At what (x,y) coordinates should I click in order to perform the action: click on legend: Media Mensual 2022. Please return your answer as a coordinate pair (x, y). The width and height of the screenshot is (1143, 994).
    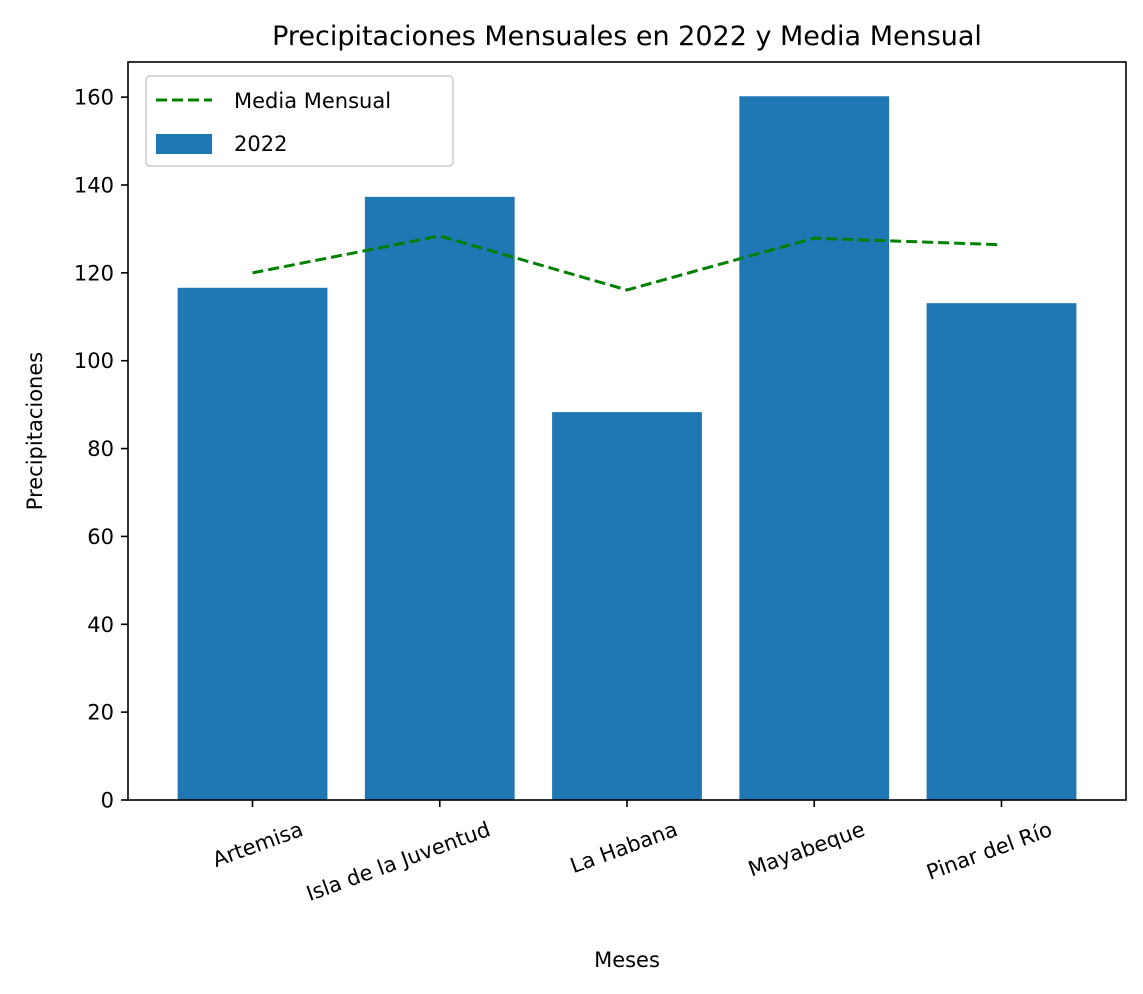
    Looking at the image, I should click on (299, 121).